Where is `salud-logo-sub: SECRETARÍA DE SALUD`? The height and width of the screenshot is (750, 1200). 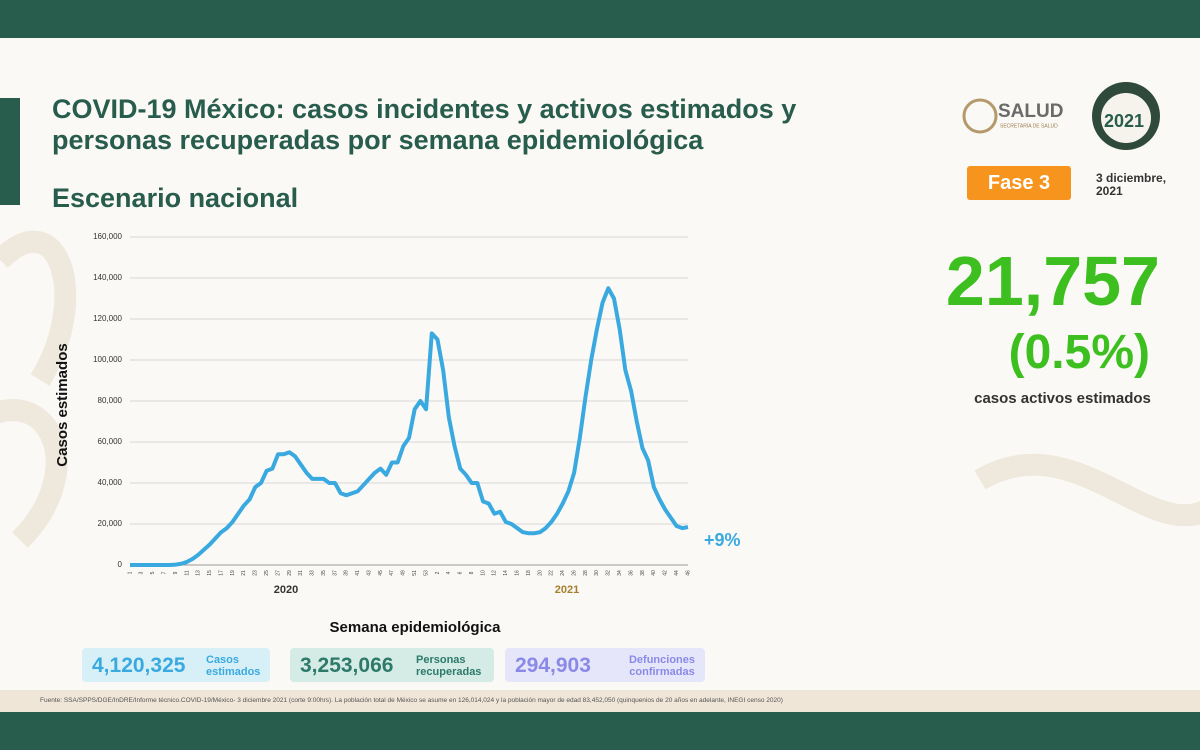
salud-logo-sub: SECRETARÍA DE SALUD is located at coordinates (1029, 125).